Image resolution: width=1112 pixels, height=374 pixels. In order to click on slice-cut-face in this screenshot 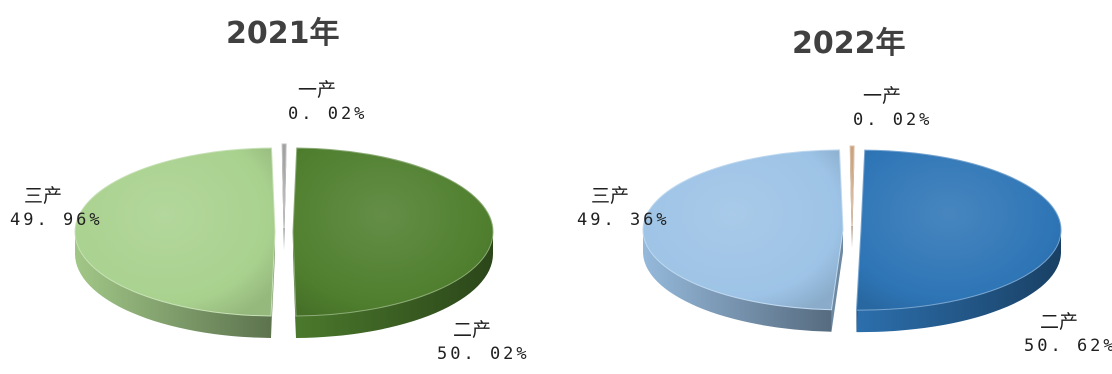, I will do `click(837, 280)`.